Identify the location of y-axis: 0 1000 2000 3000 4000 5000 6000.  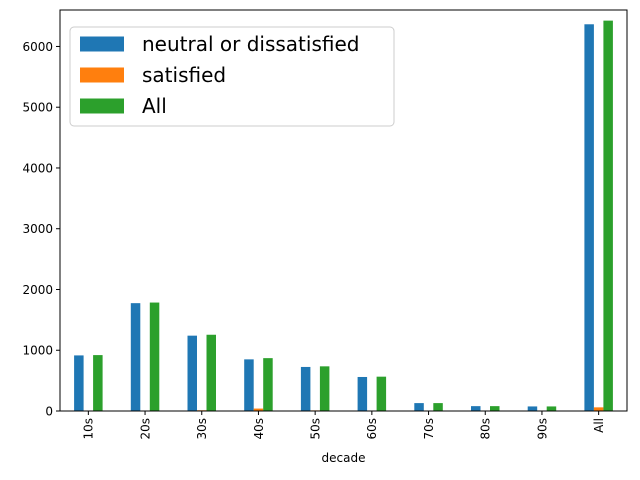
(41, 229).